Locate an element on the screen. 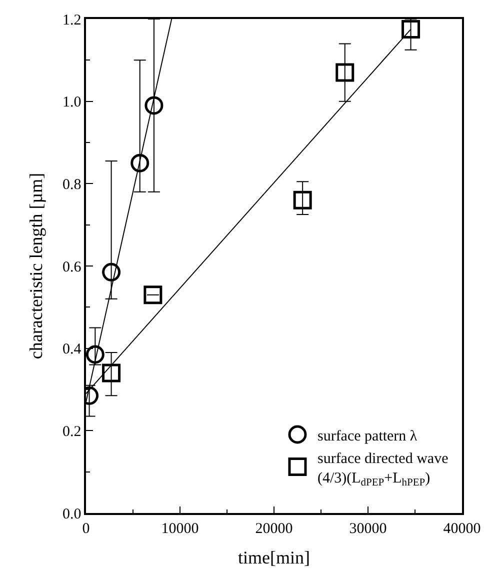 The height and width of the screenshot is (580, 493). y-tick-label: 0.2 is located at coordinates (72, 432).